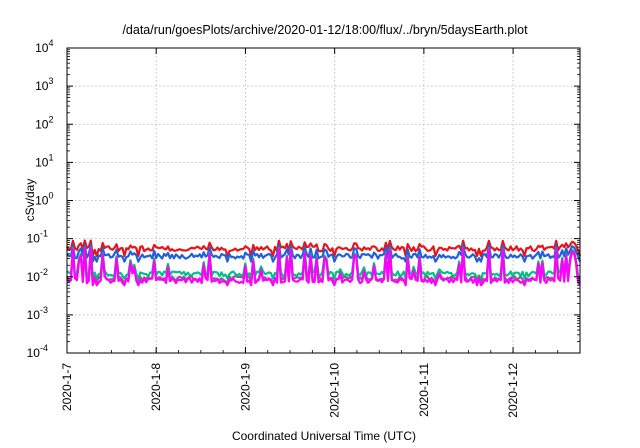 This screenshot has height=448, width=640. Describe the element at coordinates (156, 387) in the screenshot. I see `x-tick-label: 2020-1-8` at that location.